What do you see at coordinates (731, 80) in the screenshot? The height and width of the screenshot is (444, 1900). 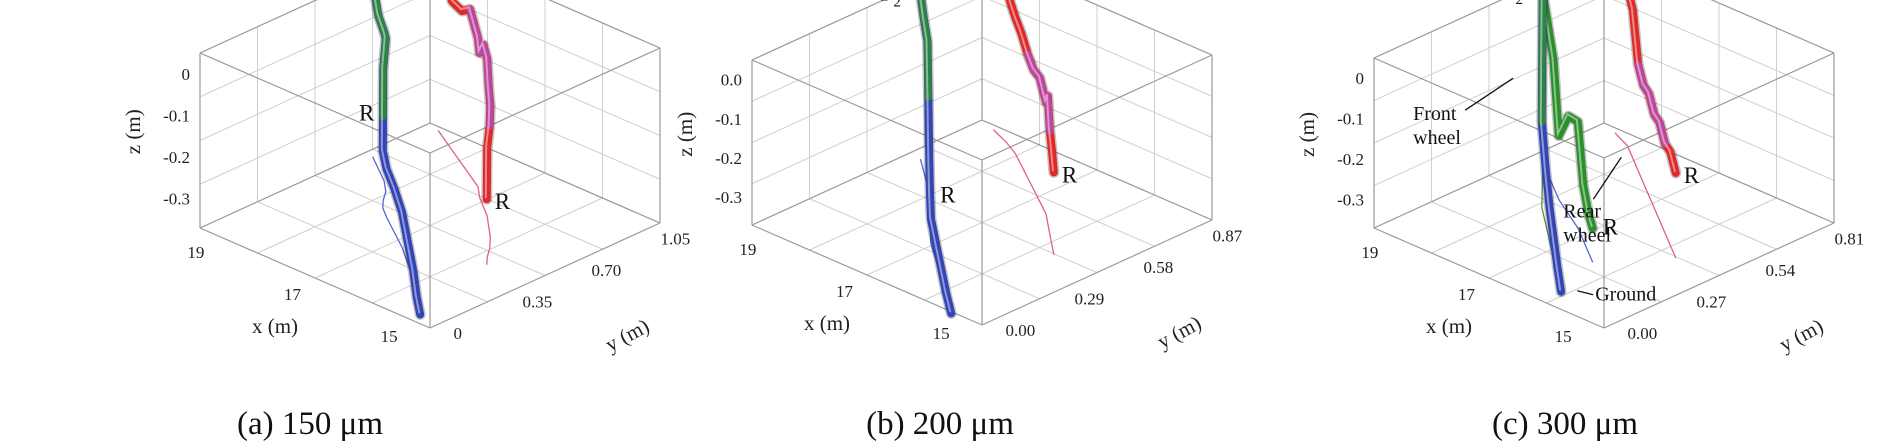 I see `z-tick-label: 0.0` at bounding box center [731, 80].